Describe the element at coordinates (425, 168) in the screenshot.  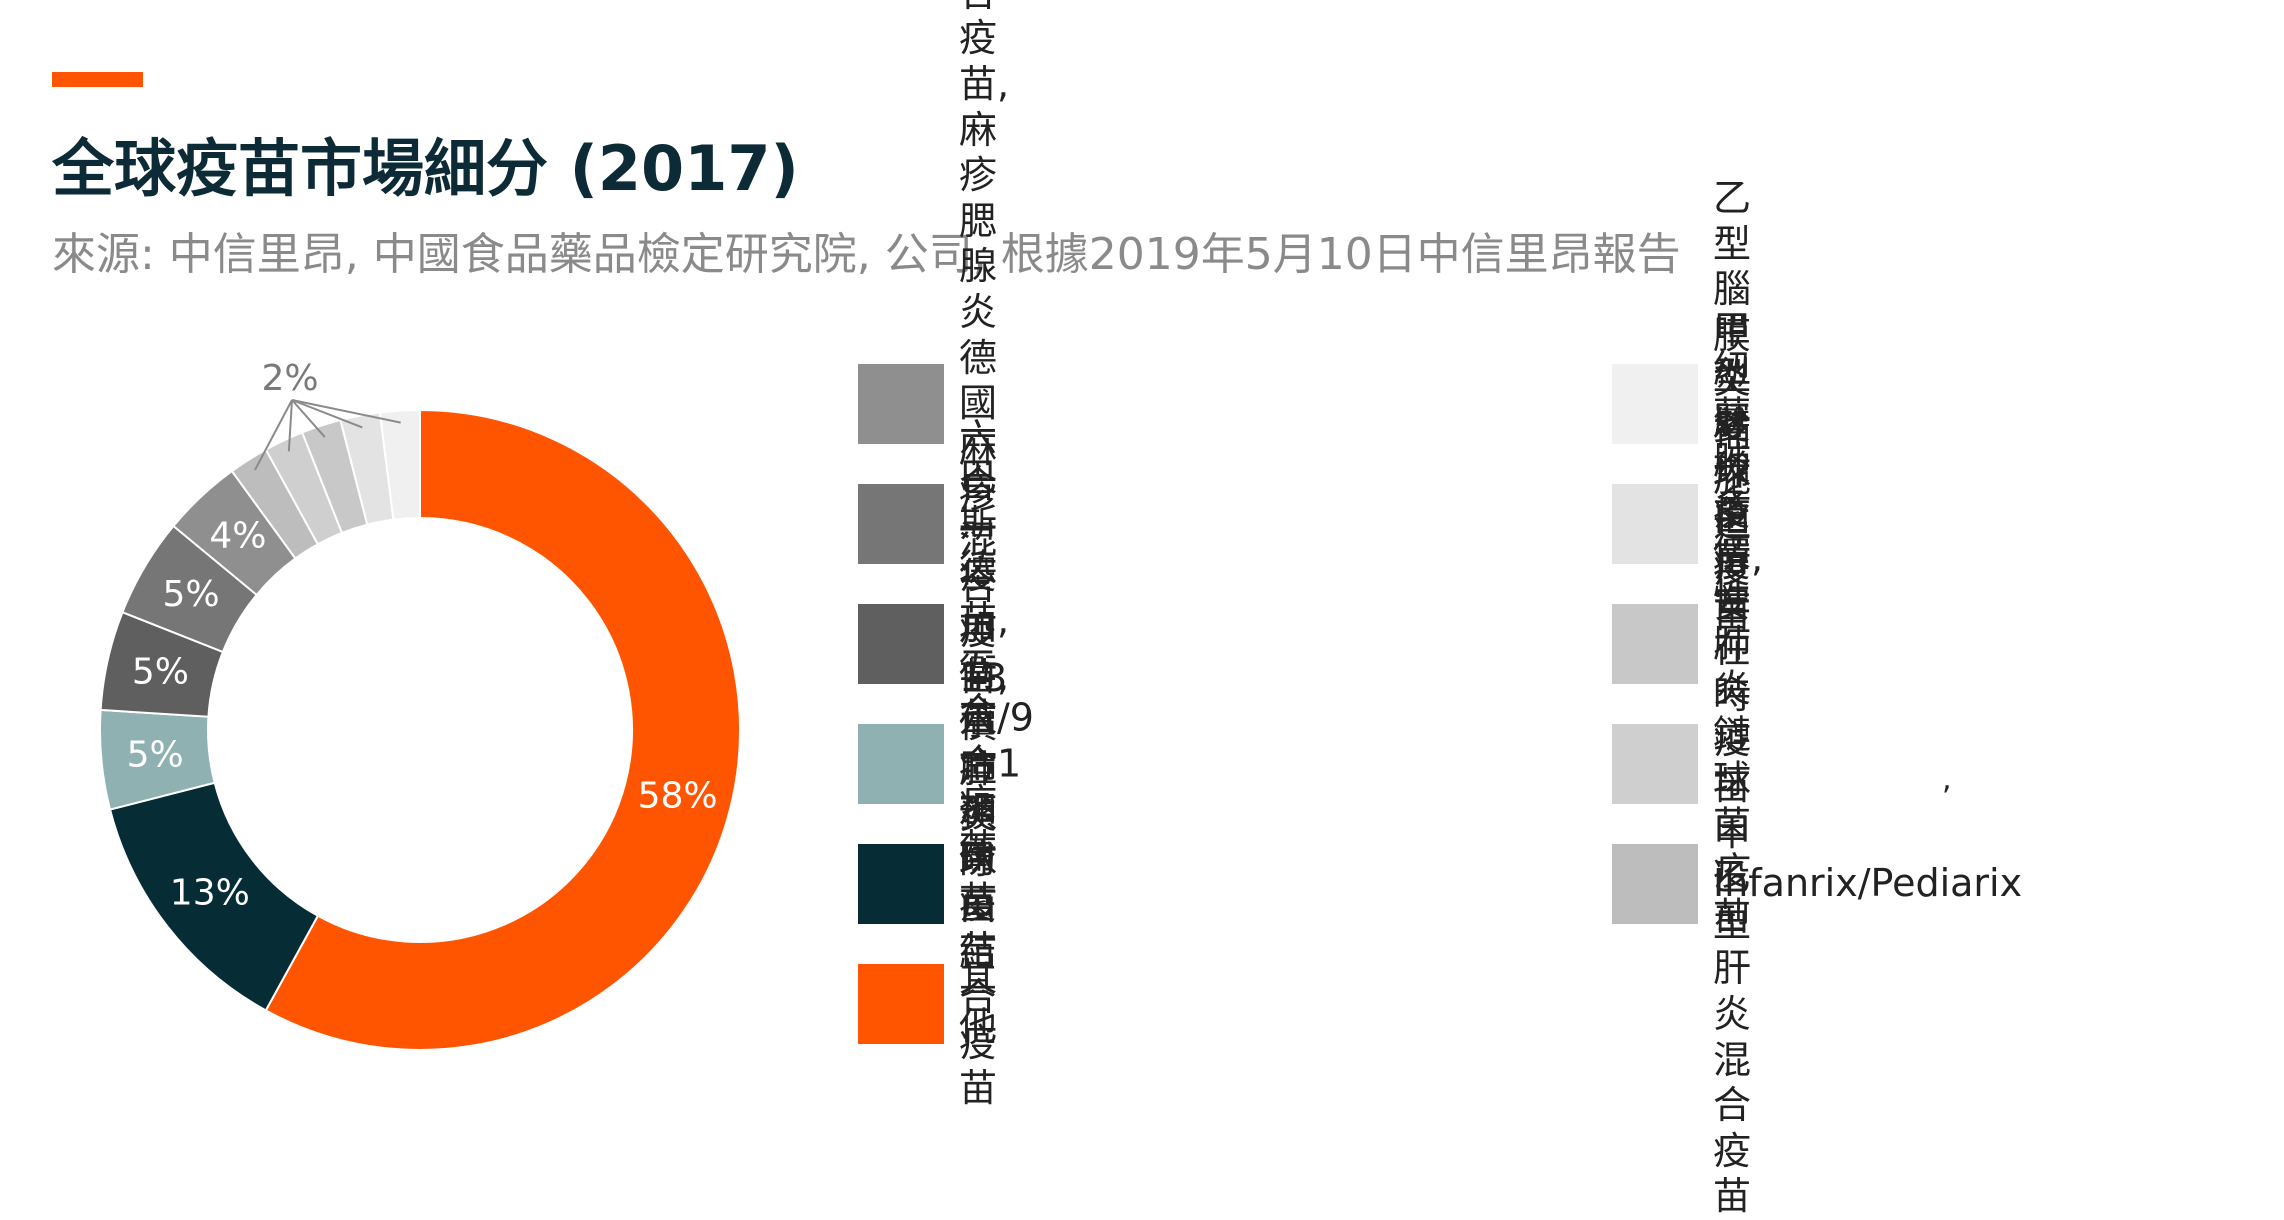
I see `chart-title: 全球疫苗市場細分 (2017)` at that location.